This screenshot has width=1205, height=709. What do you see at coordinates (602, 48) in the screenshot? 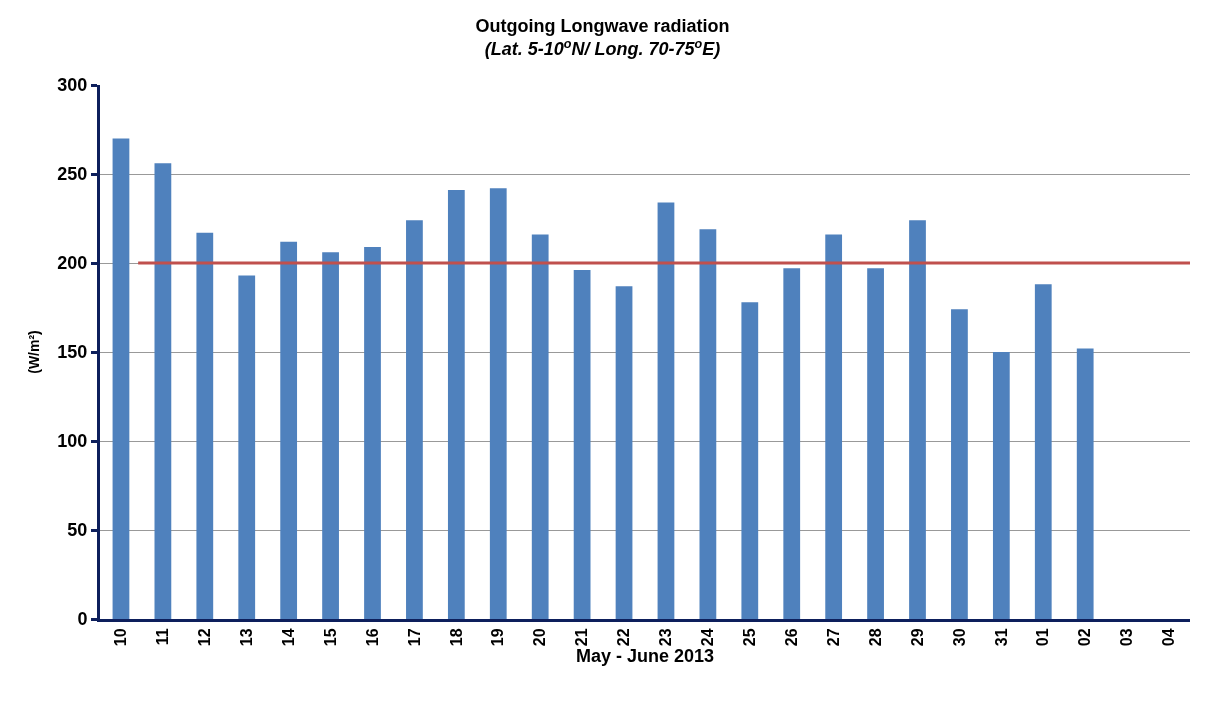
I see `chart-subtitle: (Lat. 5-10$^{o}$N/ Long. 70-75$^{o}$E)` at bounding box center [602, 48].